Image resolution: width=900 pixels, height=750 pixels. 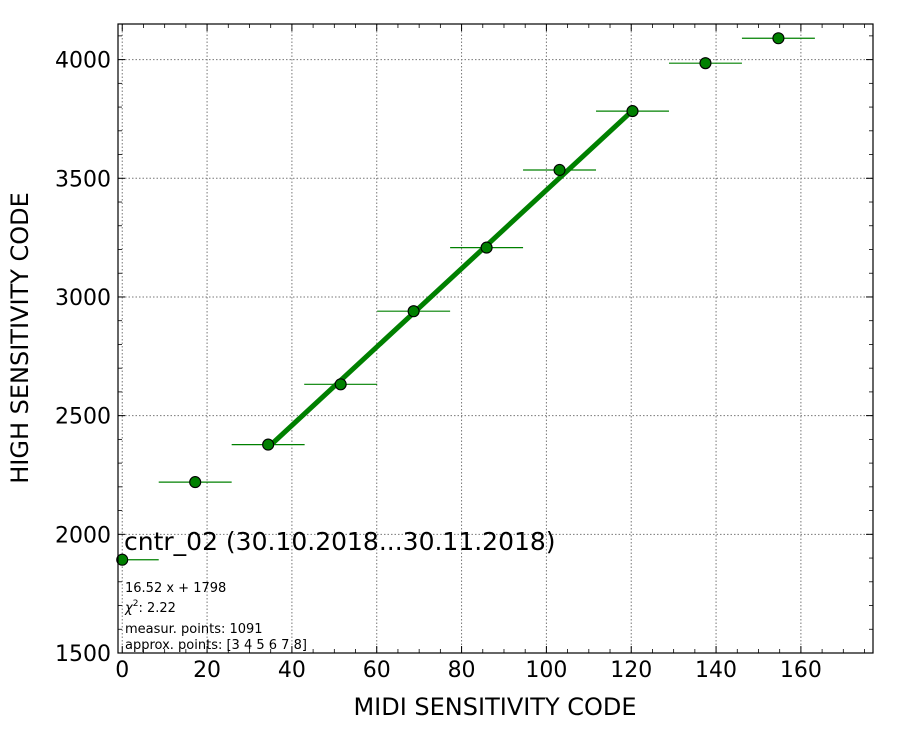 What do you see at coordinates (83, 535) in the screenshot?
I see `y-tick-label: 2000` at bounding box center [83, 535].